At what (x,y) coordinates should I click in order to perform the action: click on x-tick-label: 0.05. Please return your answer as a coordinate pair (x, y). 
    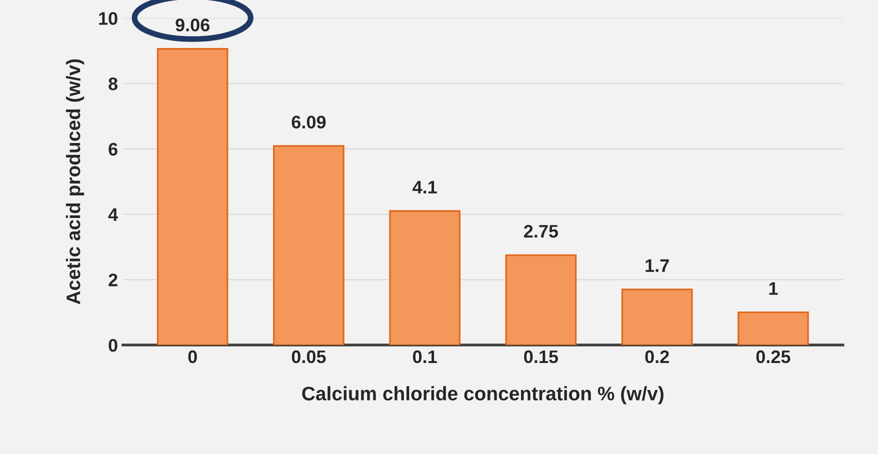
    Looking at the image, I should click on (309, 357).